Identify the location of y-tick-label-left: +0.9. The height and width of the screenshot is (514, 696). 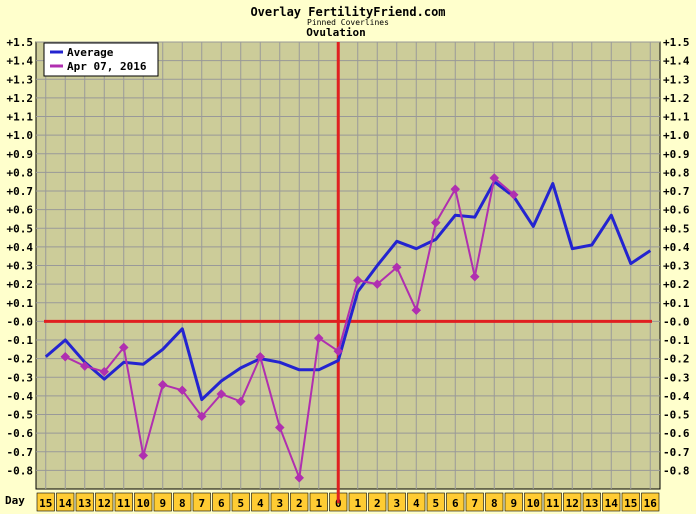
(20, 154).